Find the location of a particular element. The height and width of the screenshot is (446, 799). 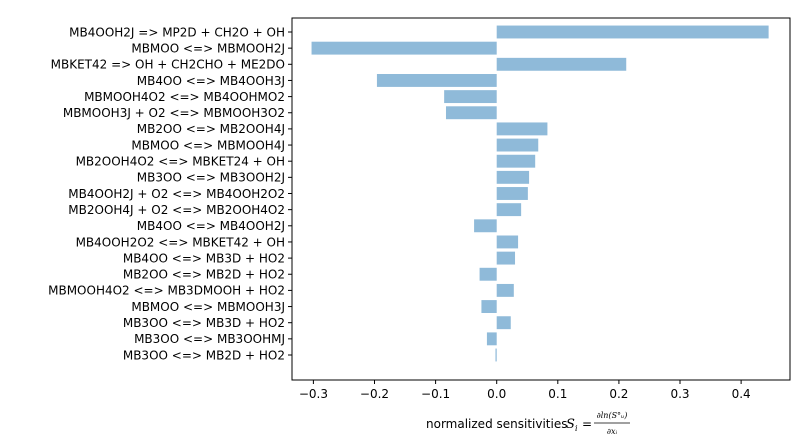

formula-denominator: ∂xᵢ is located at coordinates (612, 431).